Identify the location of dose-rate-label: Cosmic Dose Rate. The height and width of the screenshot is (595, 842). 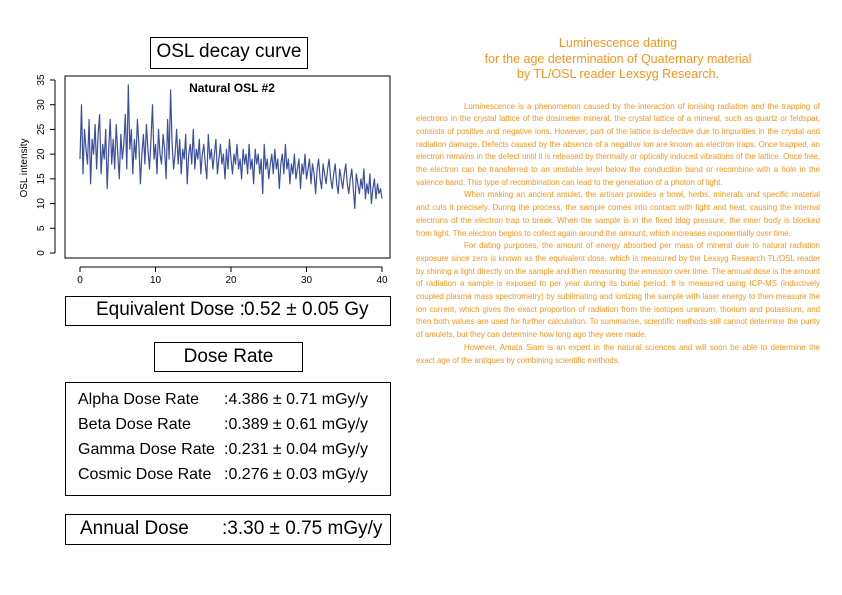
(145, 474).